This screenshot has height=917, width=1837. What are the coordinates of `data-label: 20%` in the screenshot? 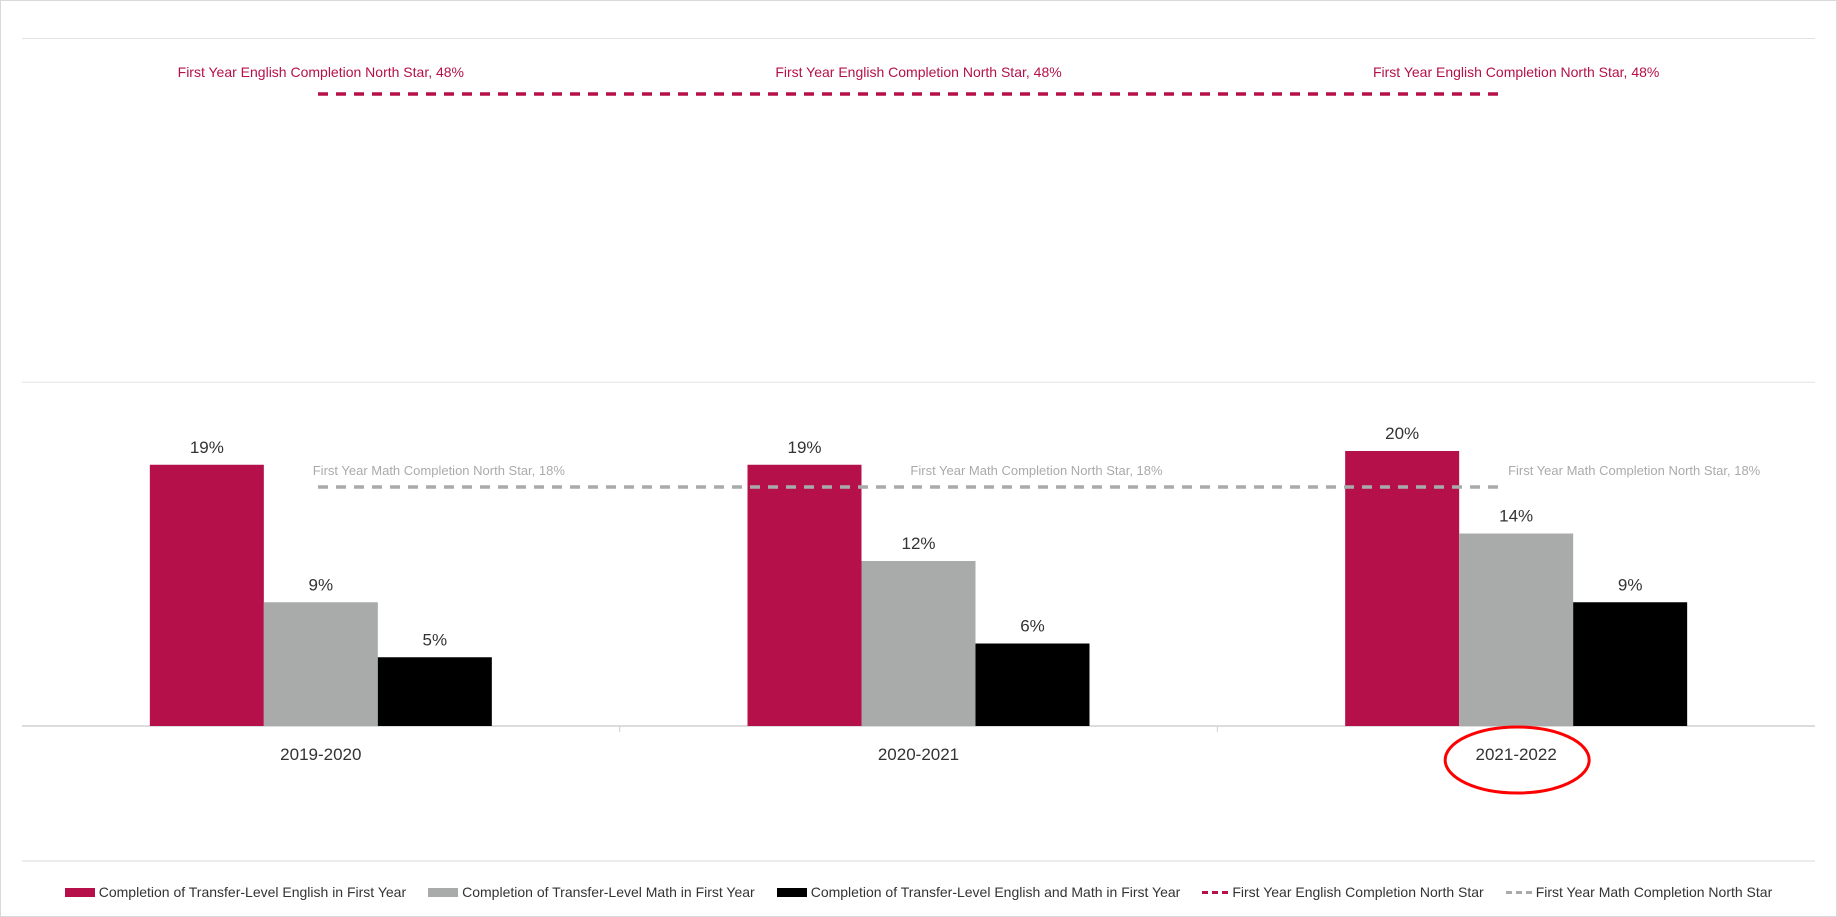 It's located at (1402, 433).